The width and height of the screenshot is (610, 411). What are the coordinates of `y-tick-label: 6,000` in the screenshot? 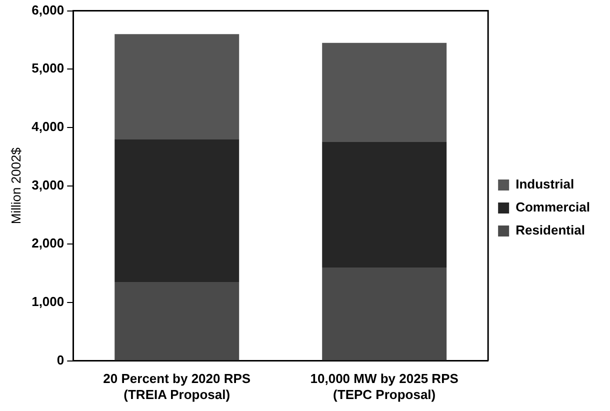 It's located at (48, 10).